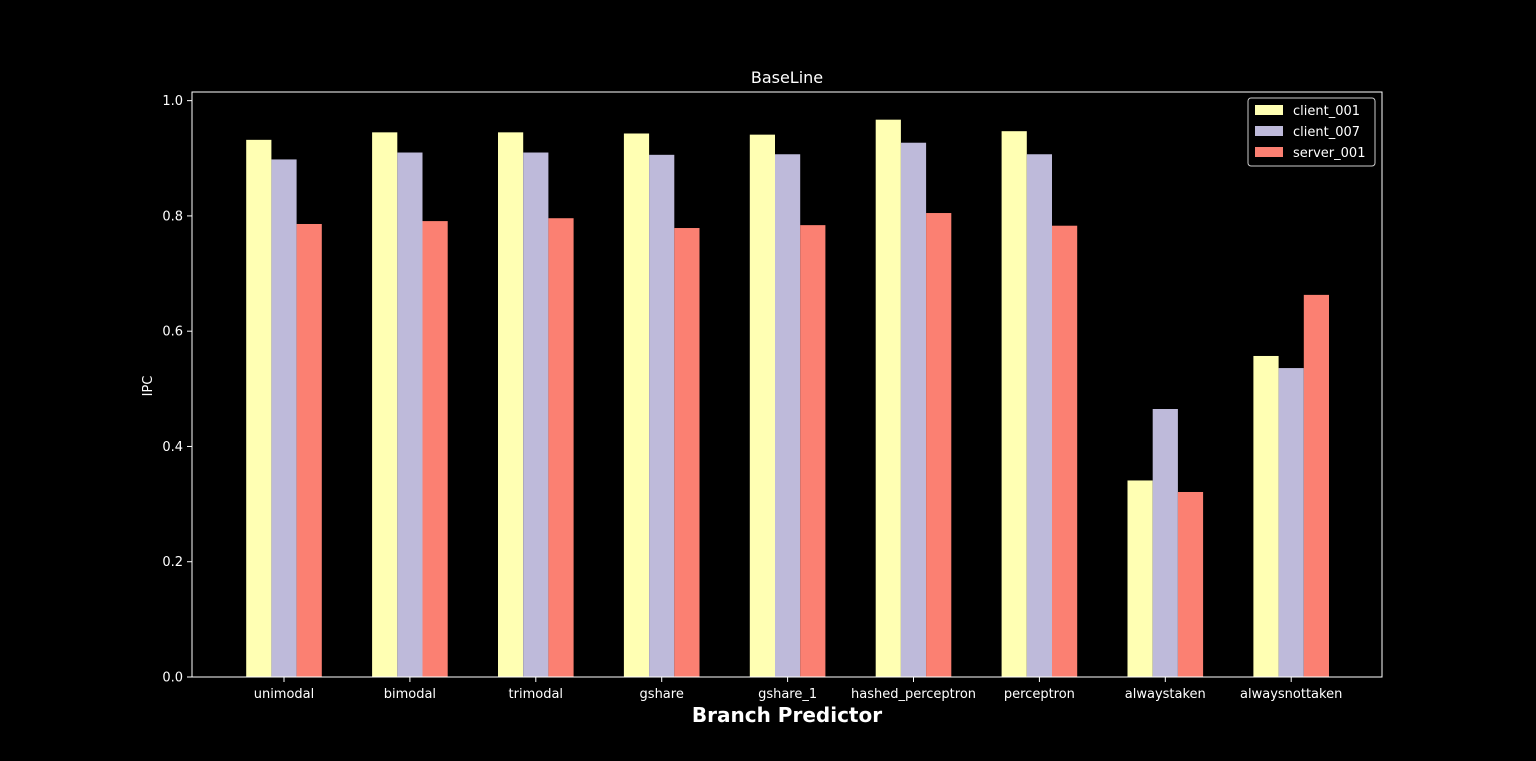  I want to click on bar-client-007-hashed-perceptron, so click(913, 410).